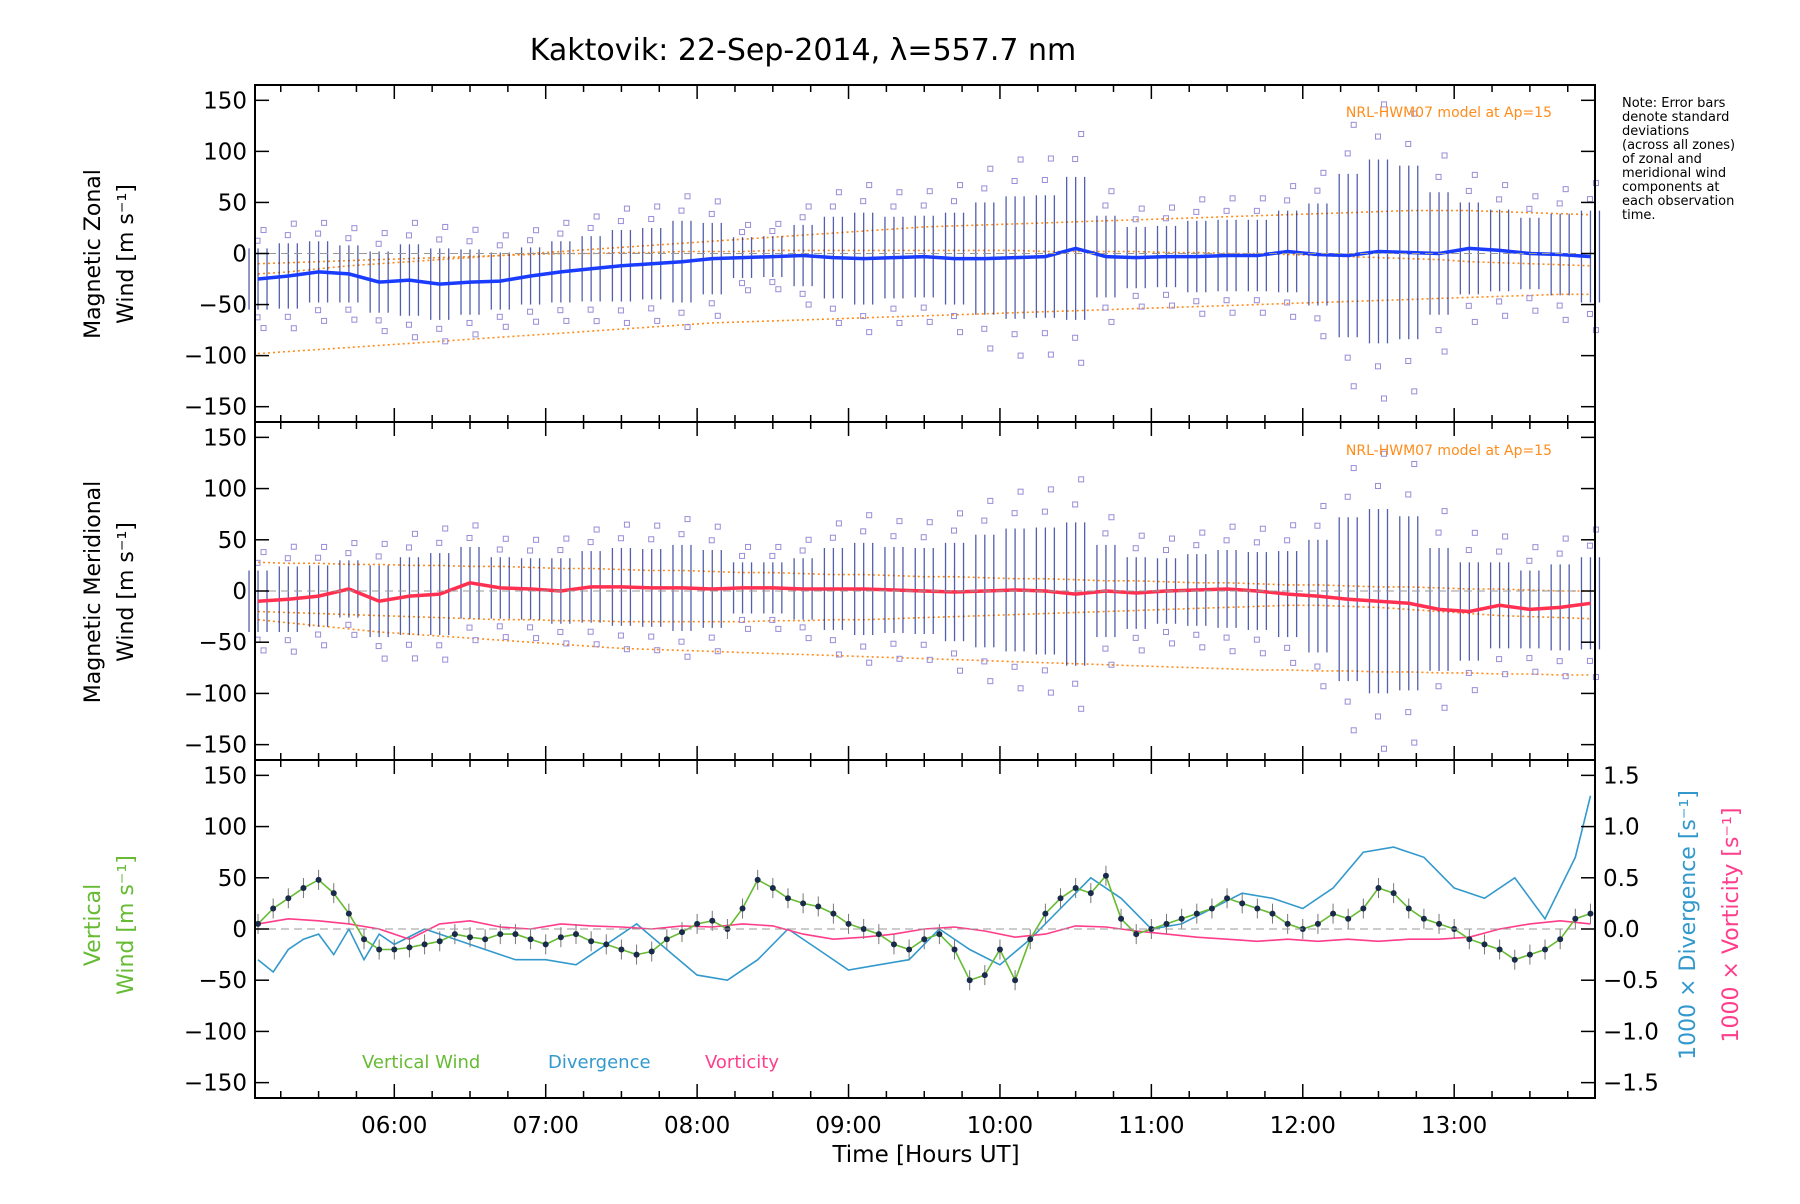 The image size is (1800, 1204). Describe the element at coordinates (1303, 1126) in the screenshot. I see `x-tick-label: 12:00` at that location.